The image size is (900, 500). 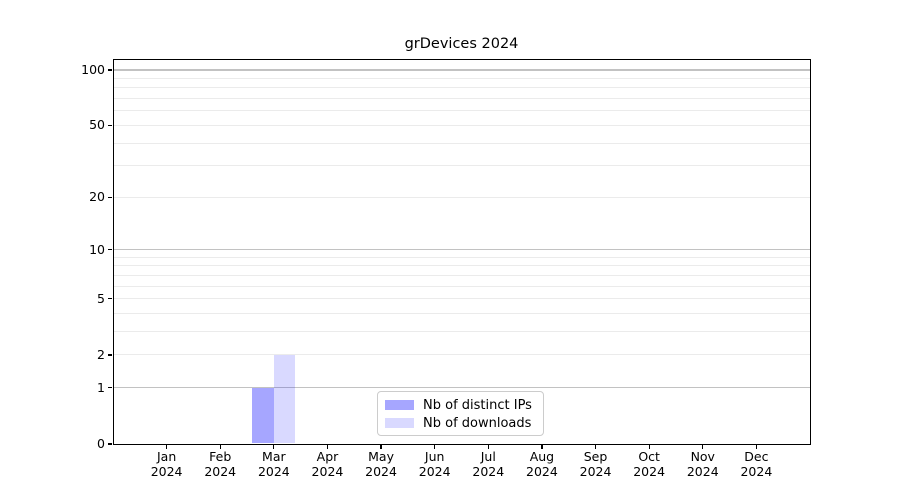 I want to click on x-tick-label: Apr 2024, so click(x=327, y=464).